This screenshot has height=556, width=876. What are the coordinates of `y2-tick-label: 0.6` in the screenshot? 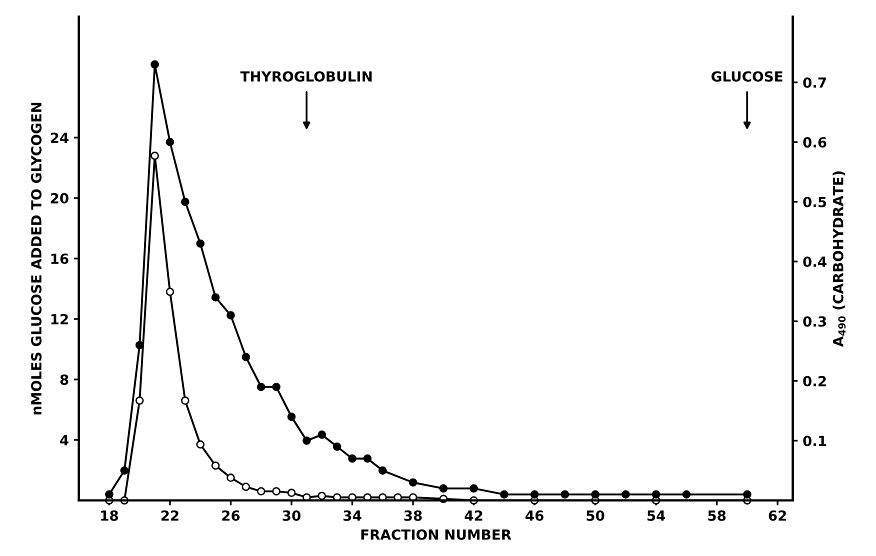 It's located at (814, 142).